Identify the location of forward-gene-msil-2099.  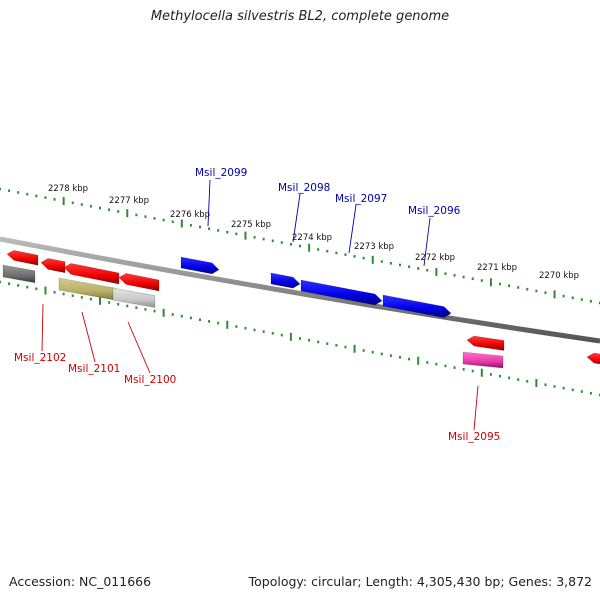
(200, 265).